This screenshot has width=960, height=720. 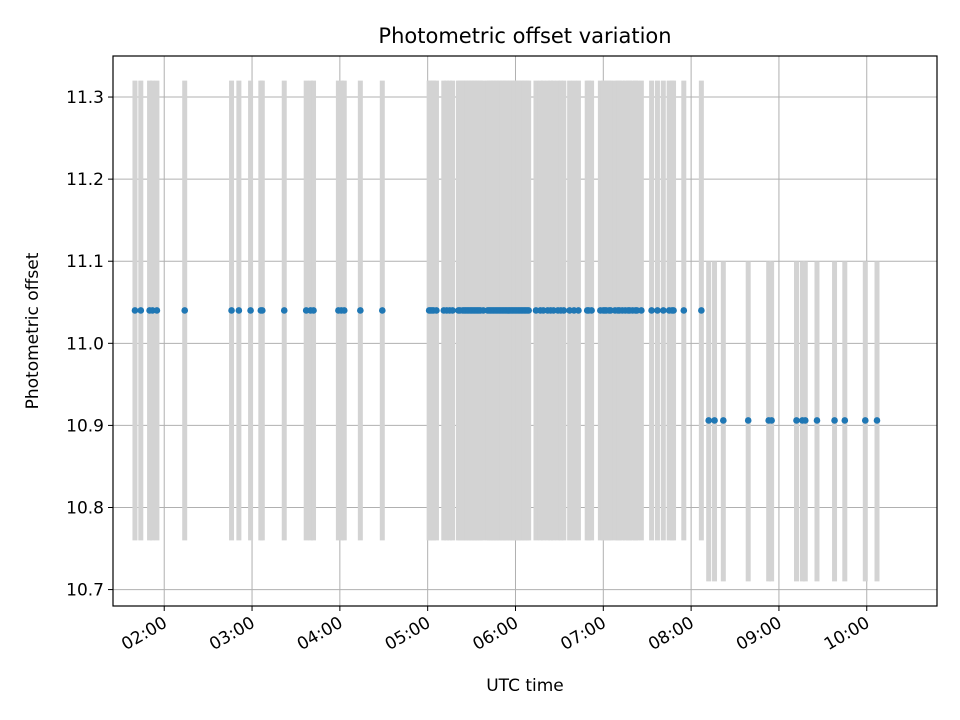 I want to click on x-tick-label: 05:00, so click(x=408, y=634).